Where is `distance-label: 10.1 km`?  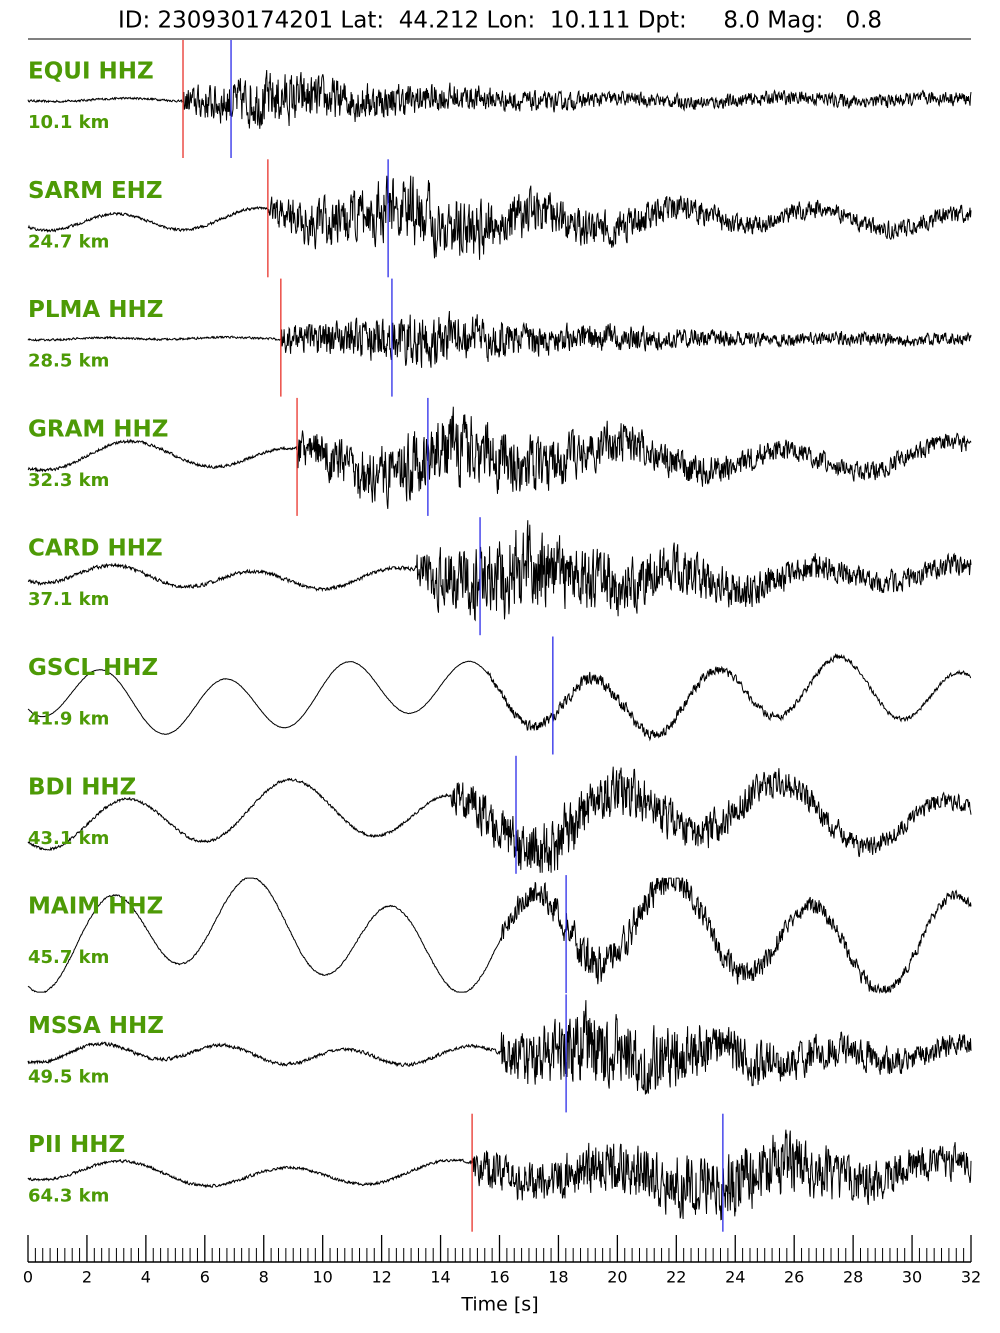
distance-label: 10.1 km is located at coordinates (68, 122).